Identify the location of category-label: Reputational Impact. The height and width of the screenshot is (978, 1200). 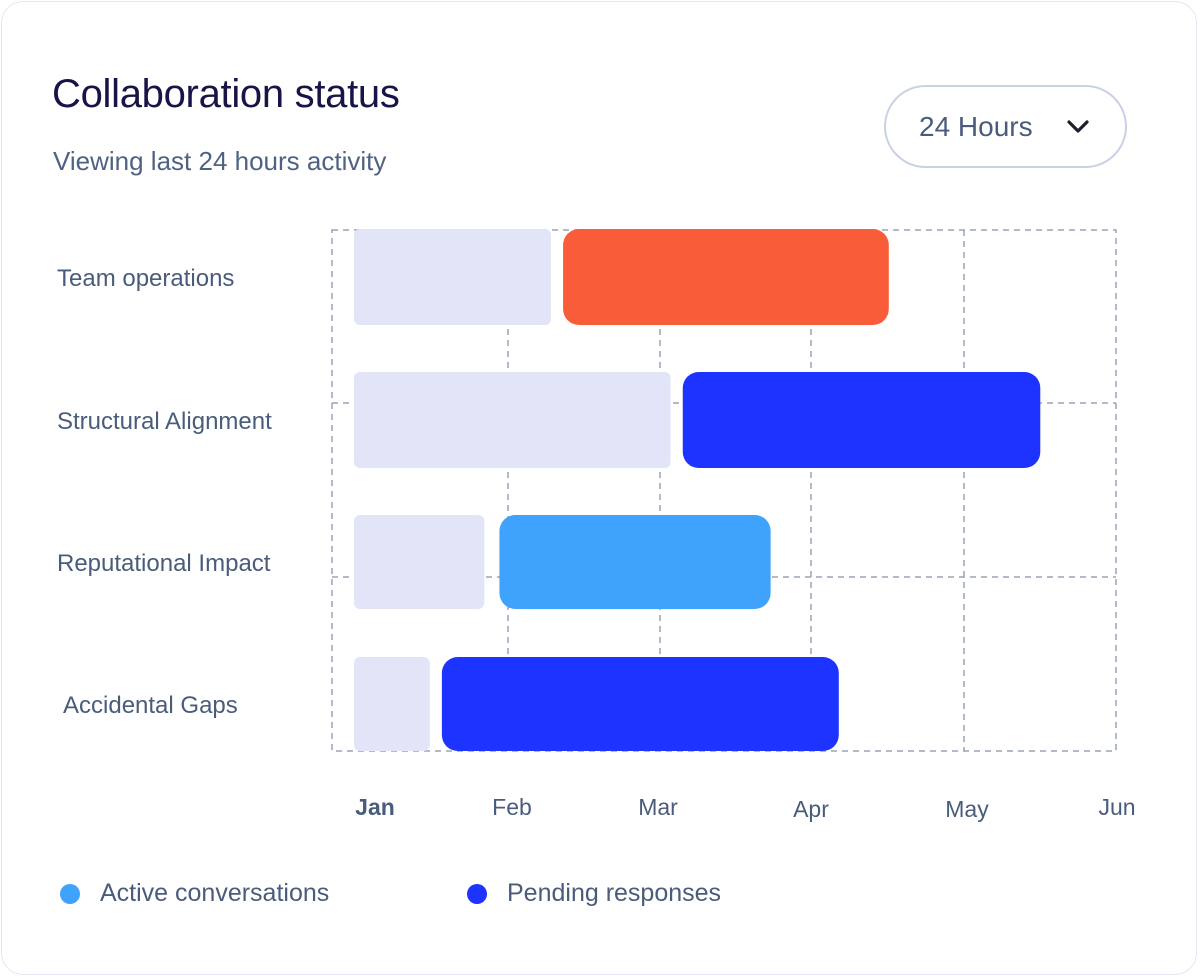
(164, 563).